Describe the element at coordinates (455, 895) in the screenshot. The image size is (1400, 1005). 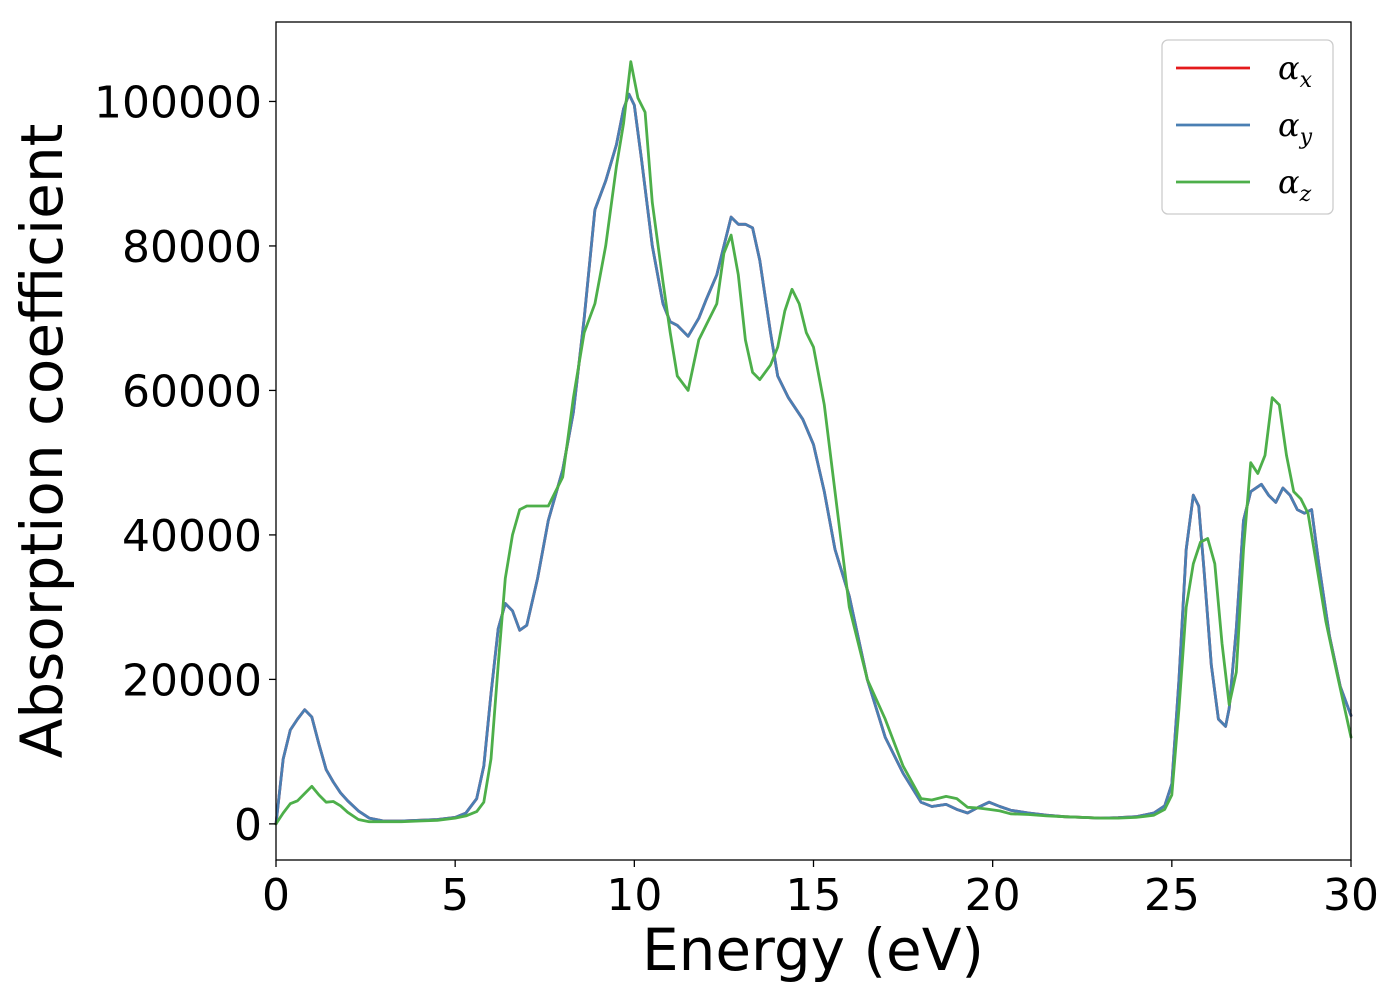
I see `x-tick-label: 5` at that location.